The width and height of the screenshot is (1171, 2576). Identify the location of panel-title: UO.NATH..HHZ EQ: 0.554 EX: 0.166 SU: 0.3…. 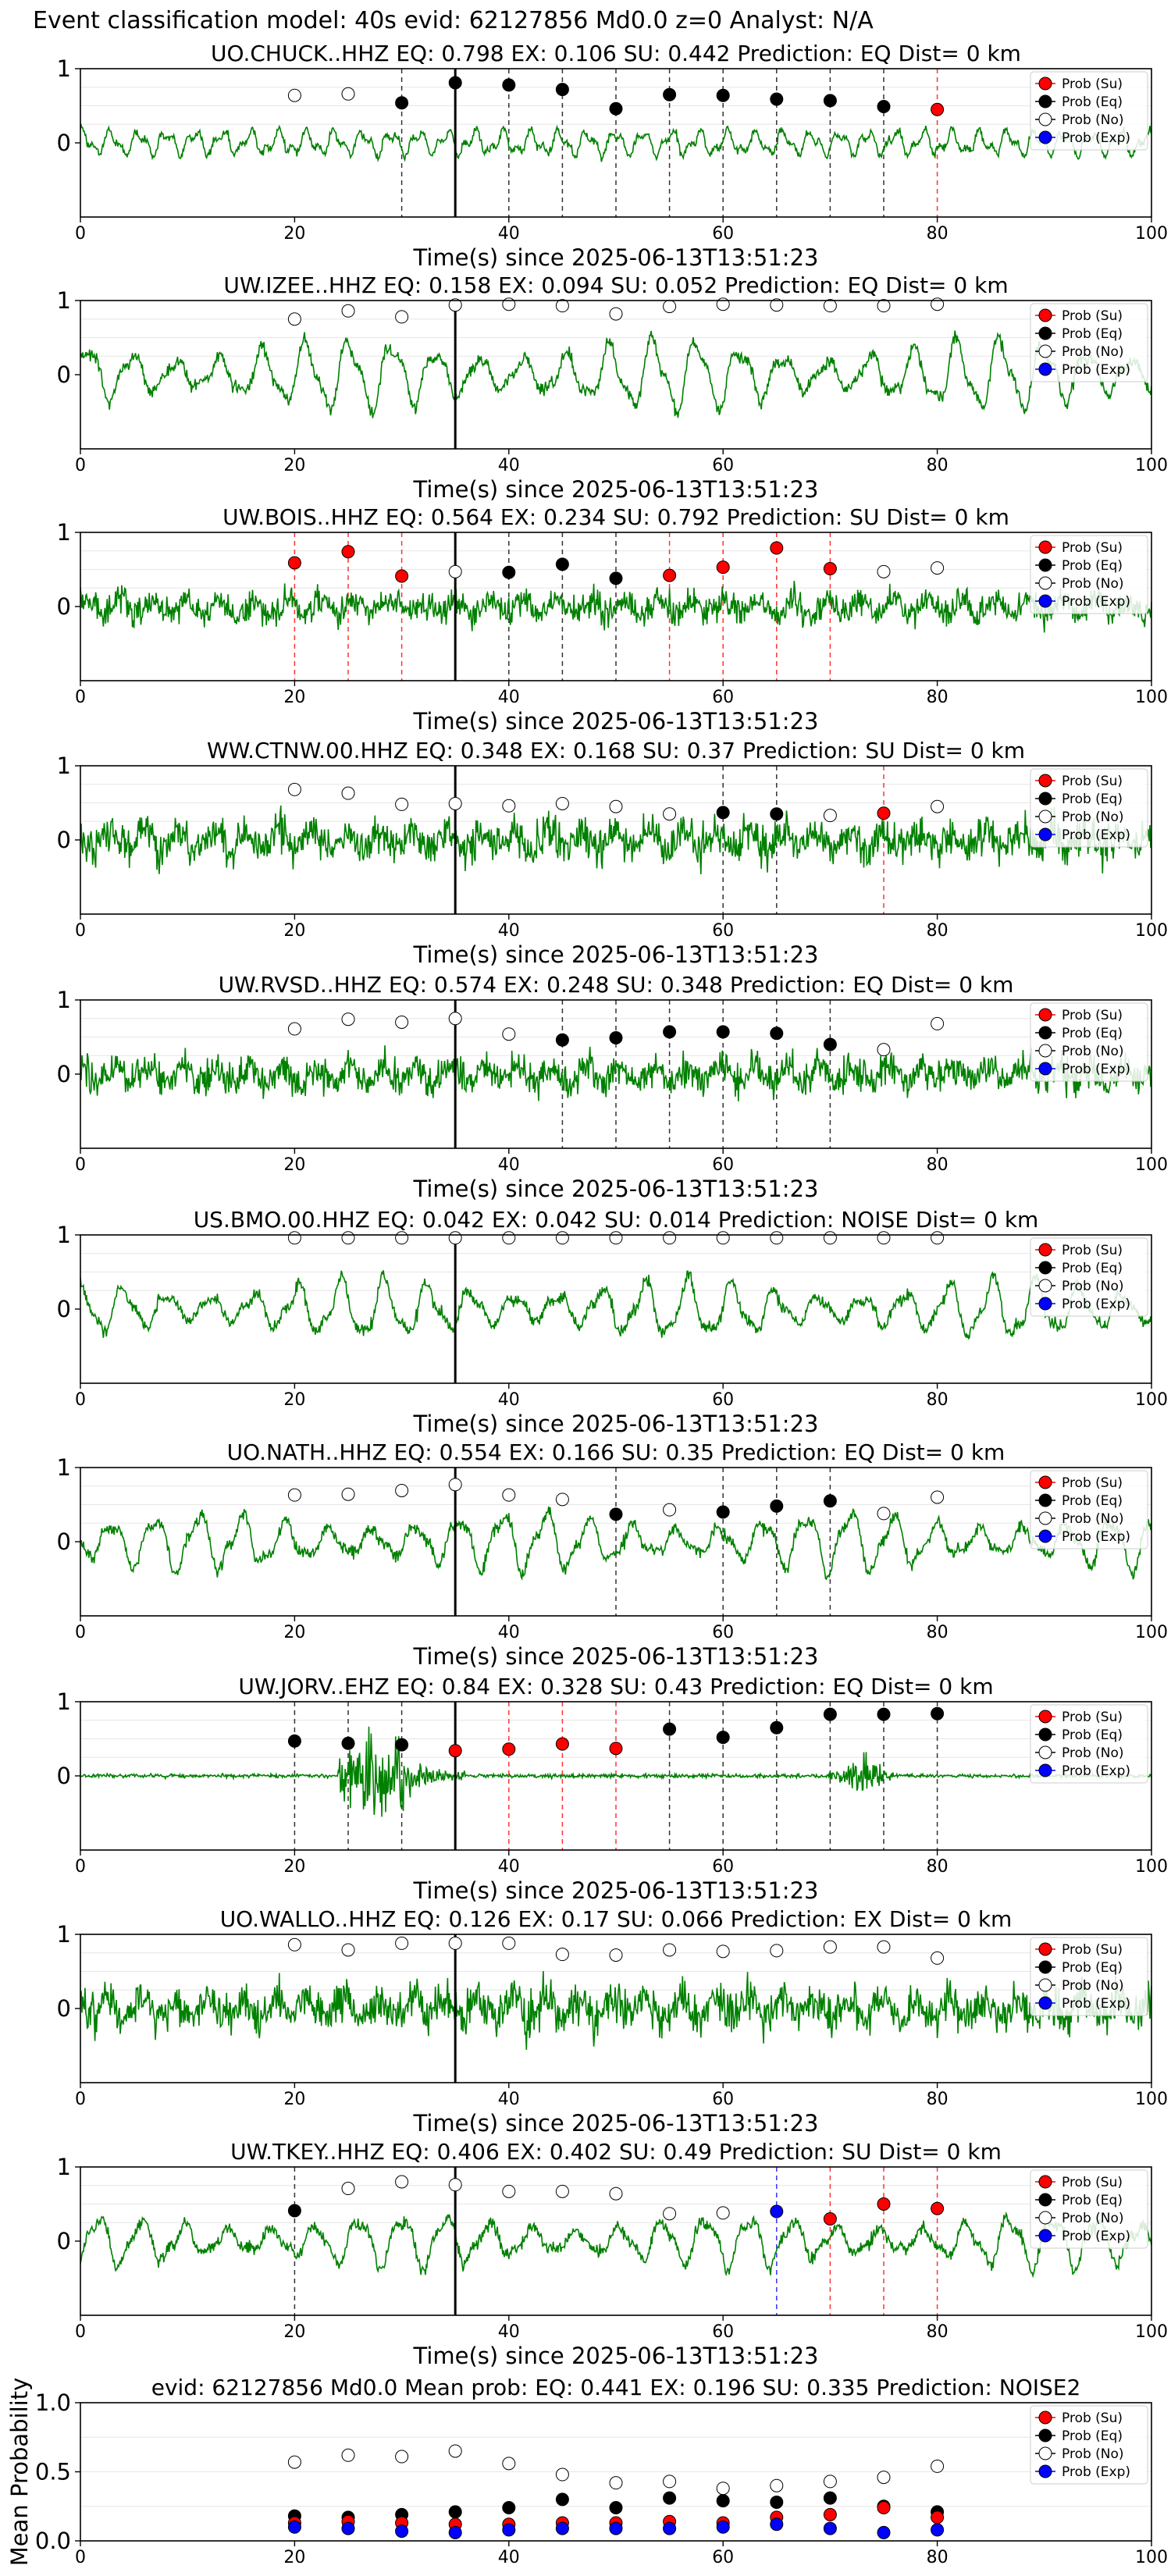
(616, 1452).